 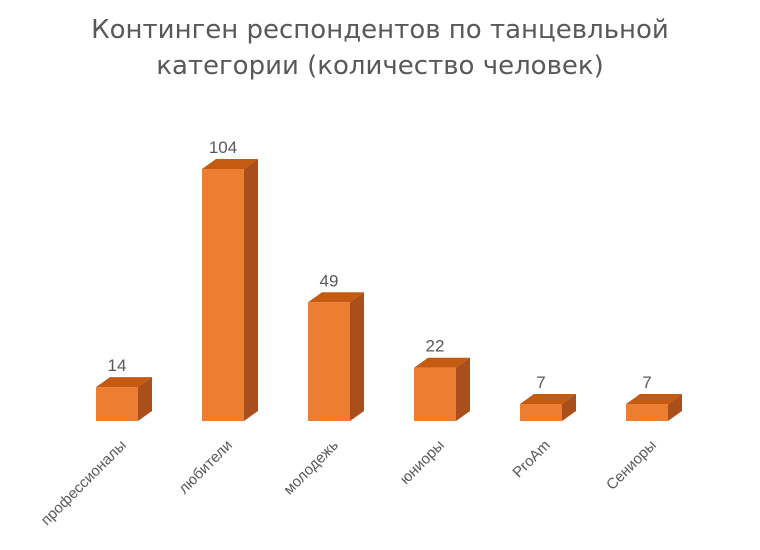 I want to click on category-label: профессионалы, so click(x=84, y=483).